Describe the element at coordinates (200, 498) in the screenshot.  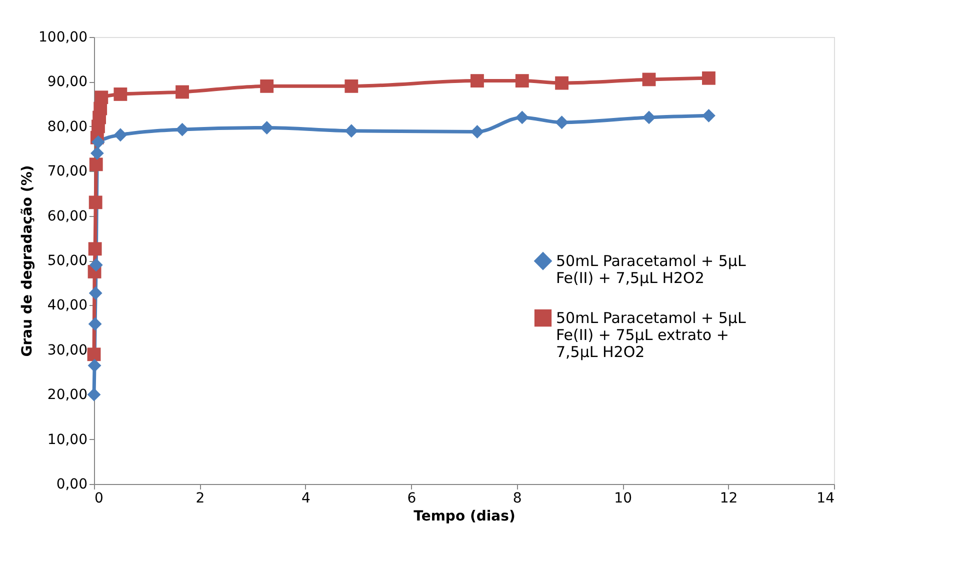
I see `x-tick-label: 2` at that location.